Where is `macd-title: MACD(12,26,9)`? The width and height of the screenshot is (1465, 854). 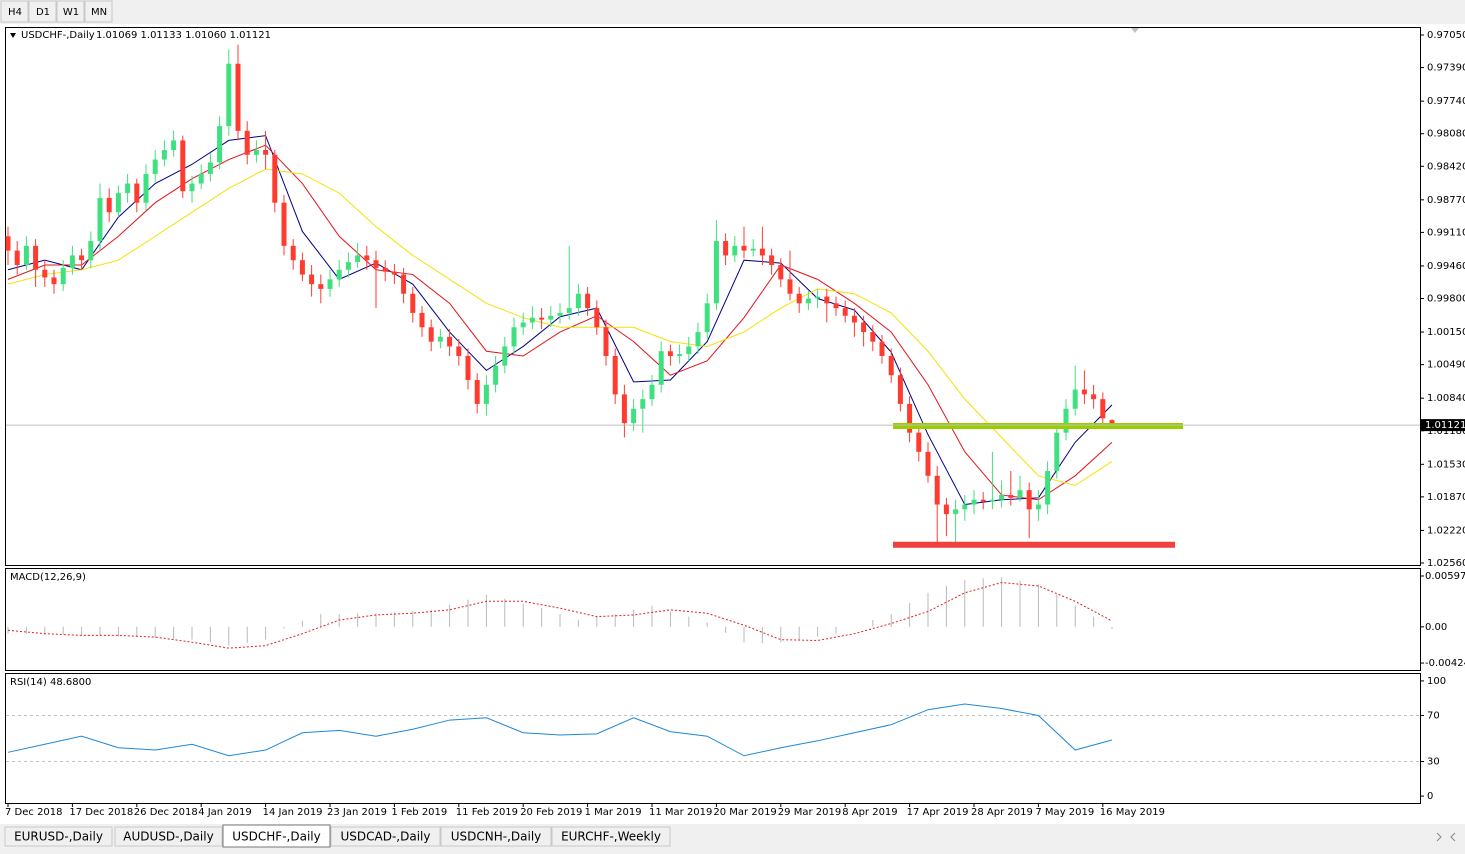 macd-title: MACD(12,26,9) is located at coordinates (48, 577).